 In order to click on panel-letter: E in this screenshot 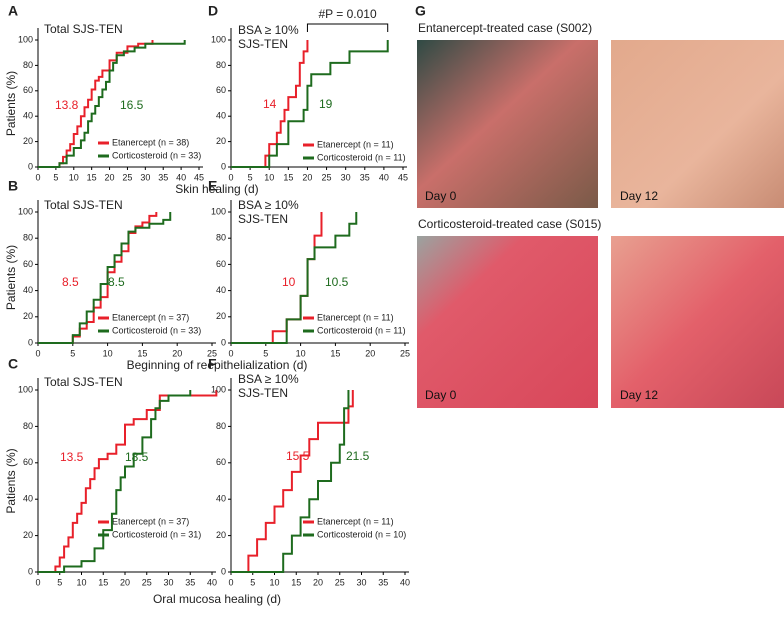, I will do `click(212, 186)`.